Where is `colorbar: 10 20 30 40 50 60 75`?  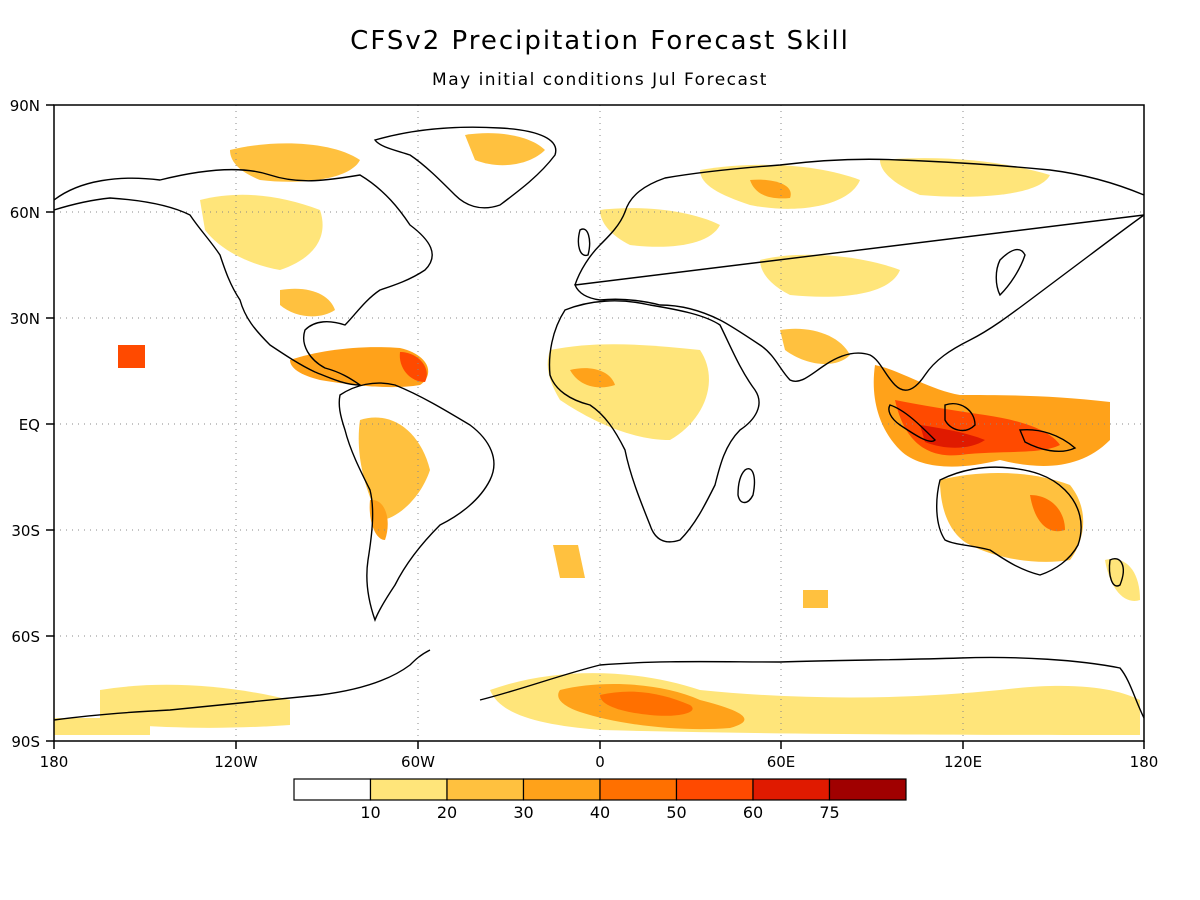 colorbar: 10 20 30 40 50 60 75 is located at coordinates (600, 800).